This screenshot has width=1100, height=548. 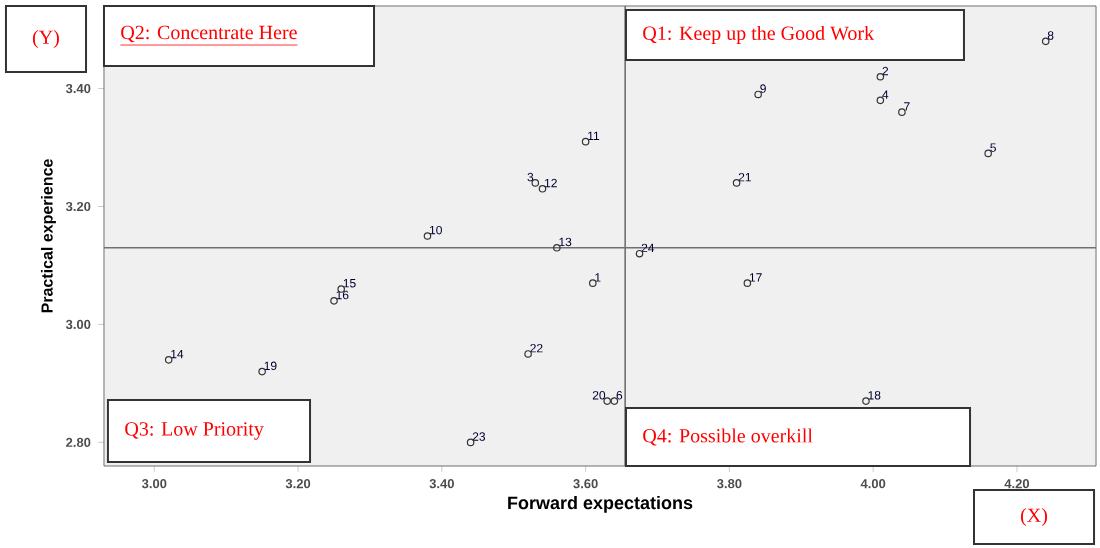 I want to click on annotation: Q3: Low Priority, so click(x=194, y=431).